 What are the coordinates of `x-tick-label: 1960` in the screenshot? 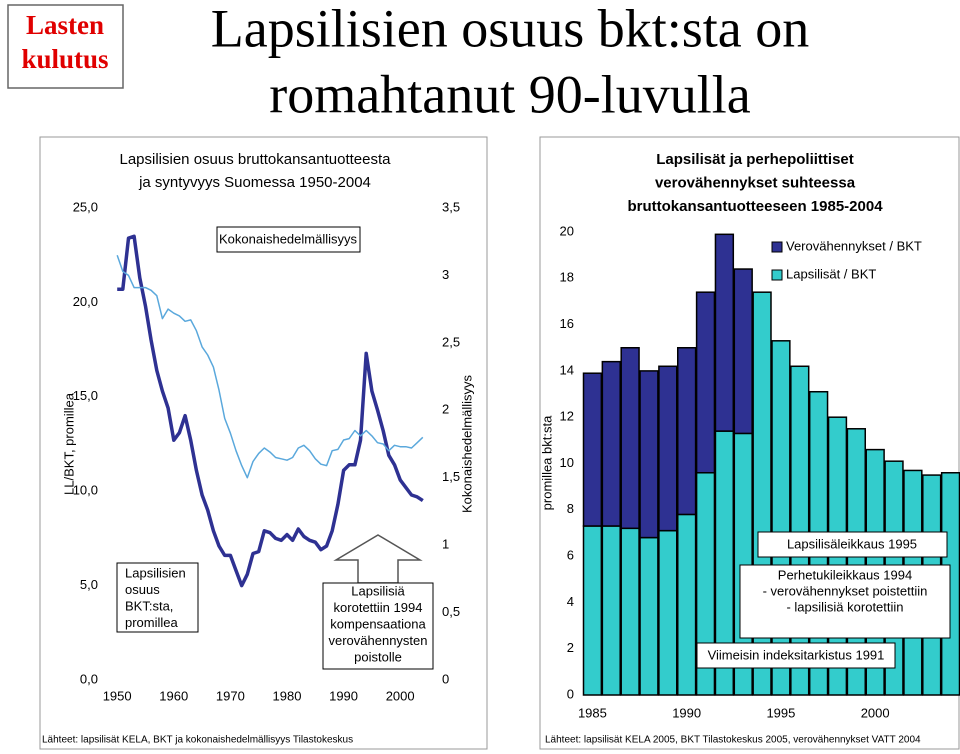 It's located at (173, 695).